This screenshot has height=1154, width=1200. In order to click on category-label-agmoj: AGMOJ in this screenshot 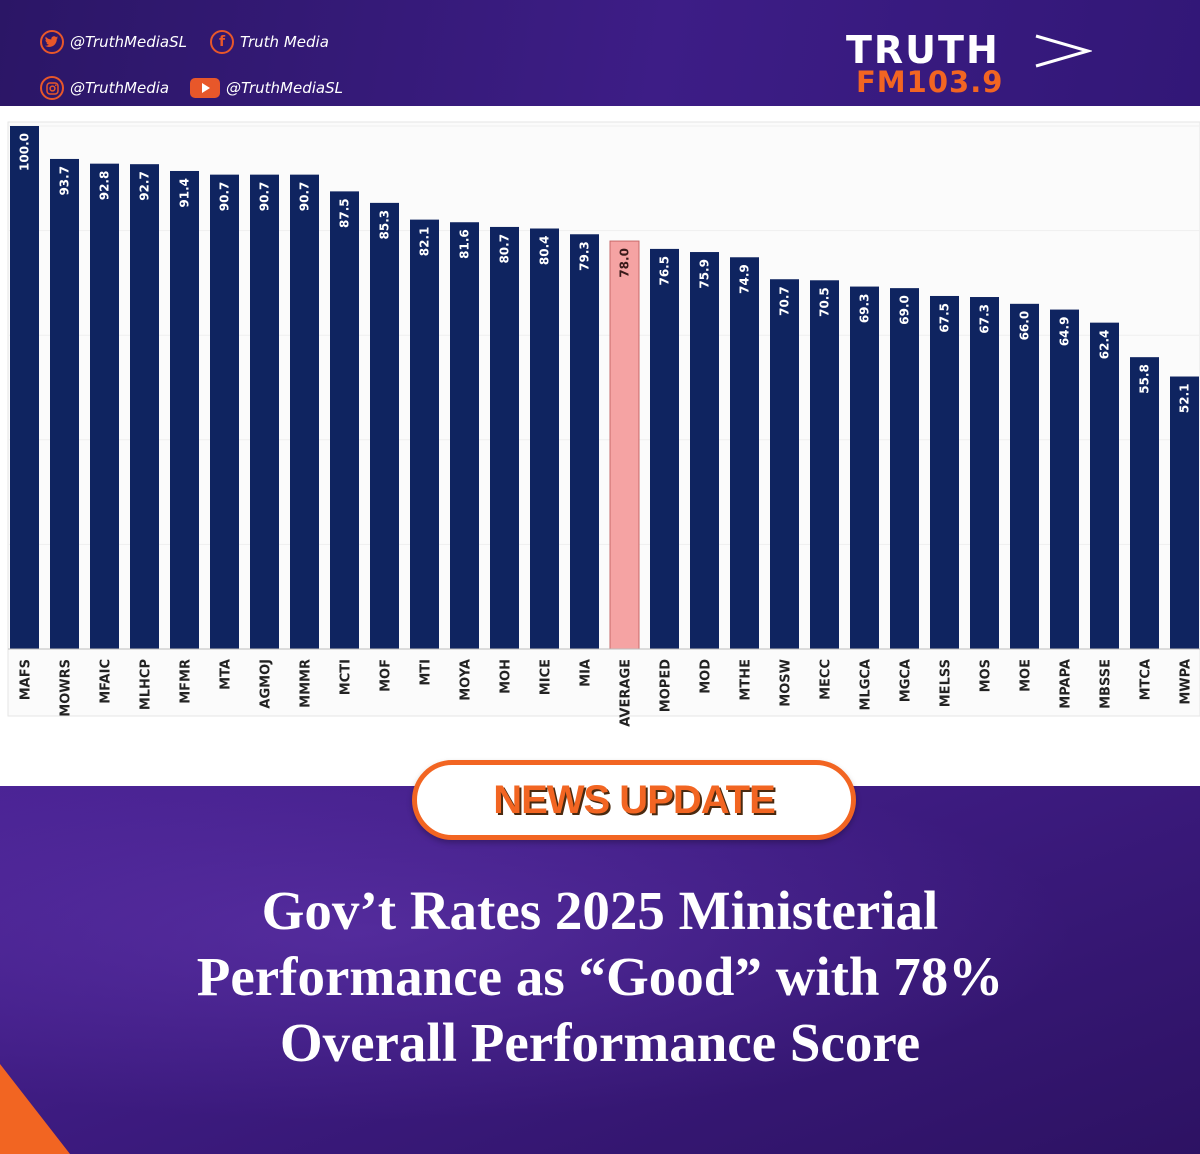, I will do `click(266, 684)`.